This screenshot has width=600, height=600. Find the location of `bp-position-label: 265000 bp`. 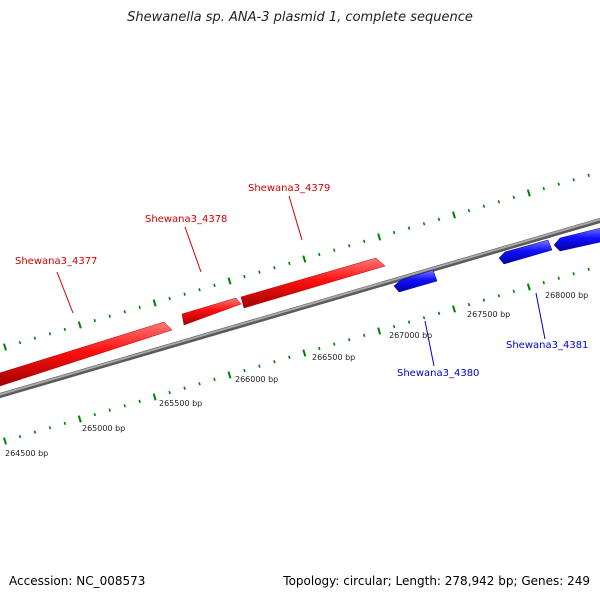

bp-position-label: 265000 bp is located at coordinates (103, 428).